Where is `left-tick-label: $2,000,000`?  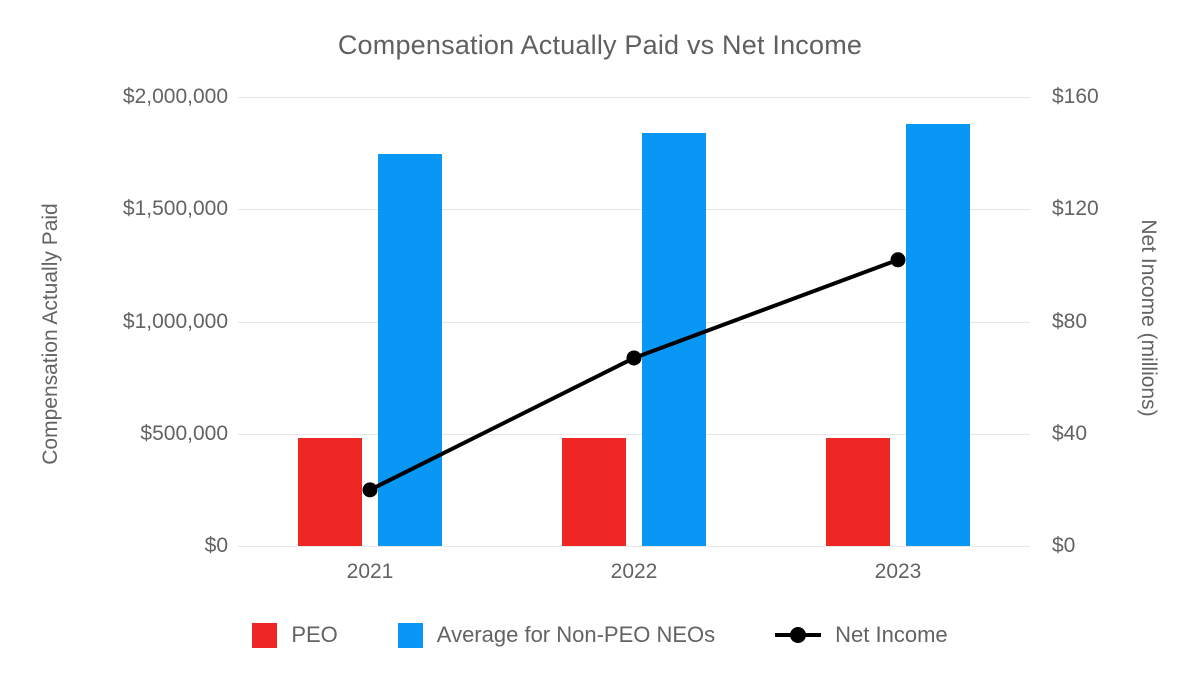 left-tick-label: $2,000,000 is located at coordinates (175, 96).